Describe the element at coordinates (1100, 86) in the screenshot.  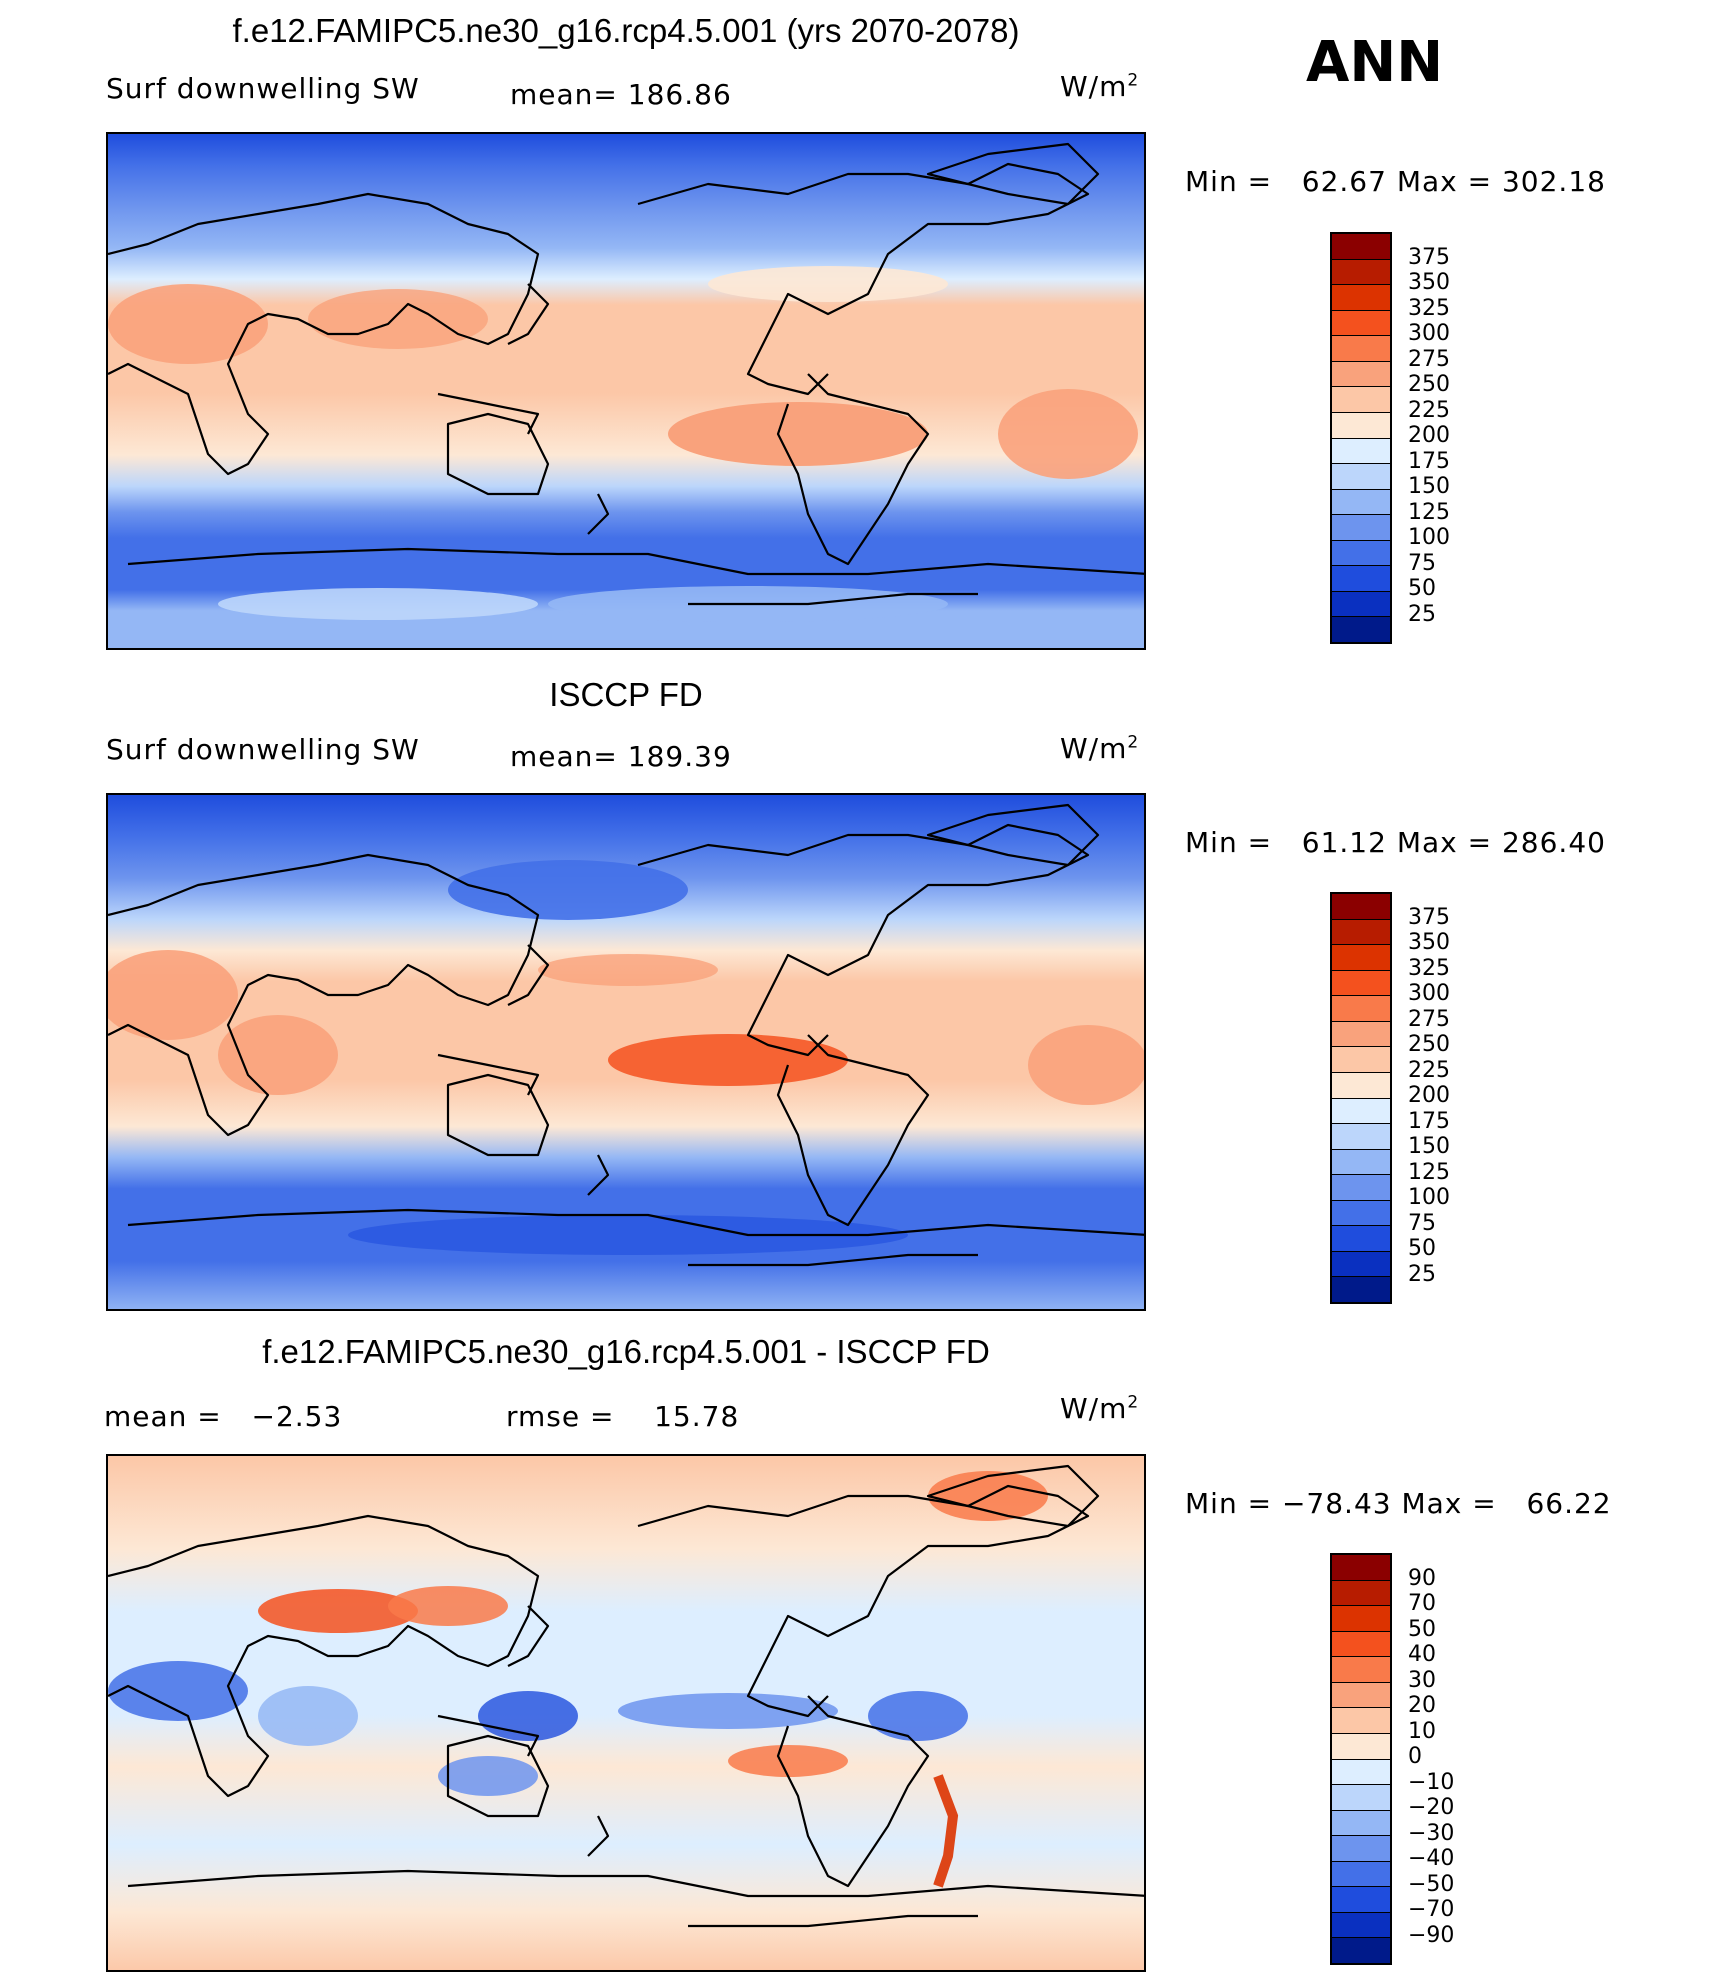
I see `panel1-units: W/m2` at that location.